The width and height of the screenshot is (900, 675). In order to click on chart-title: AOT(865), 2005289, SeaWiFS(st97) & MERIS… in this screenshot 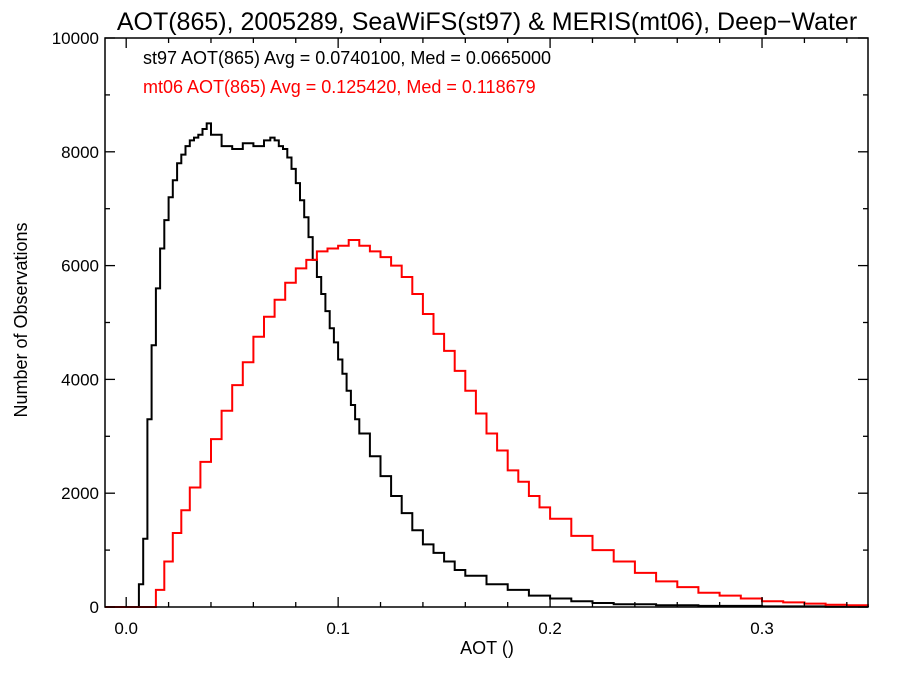, I will do `click(487, 22)`.